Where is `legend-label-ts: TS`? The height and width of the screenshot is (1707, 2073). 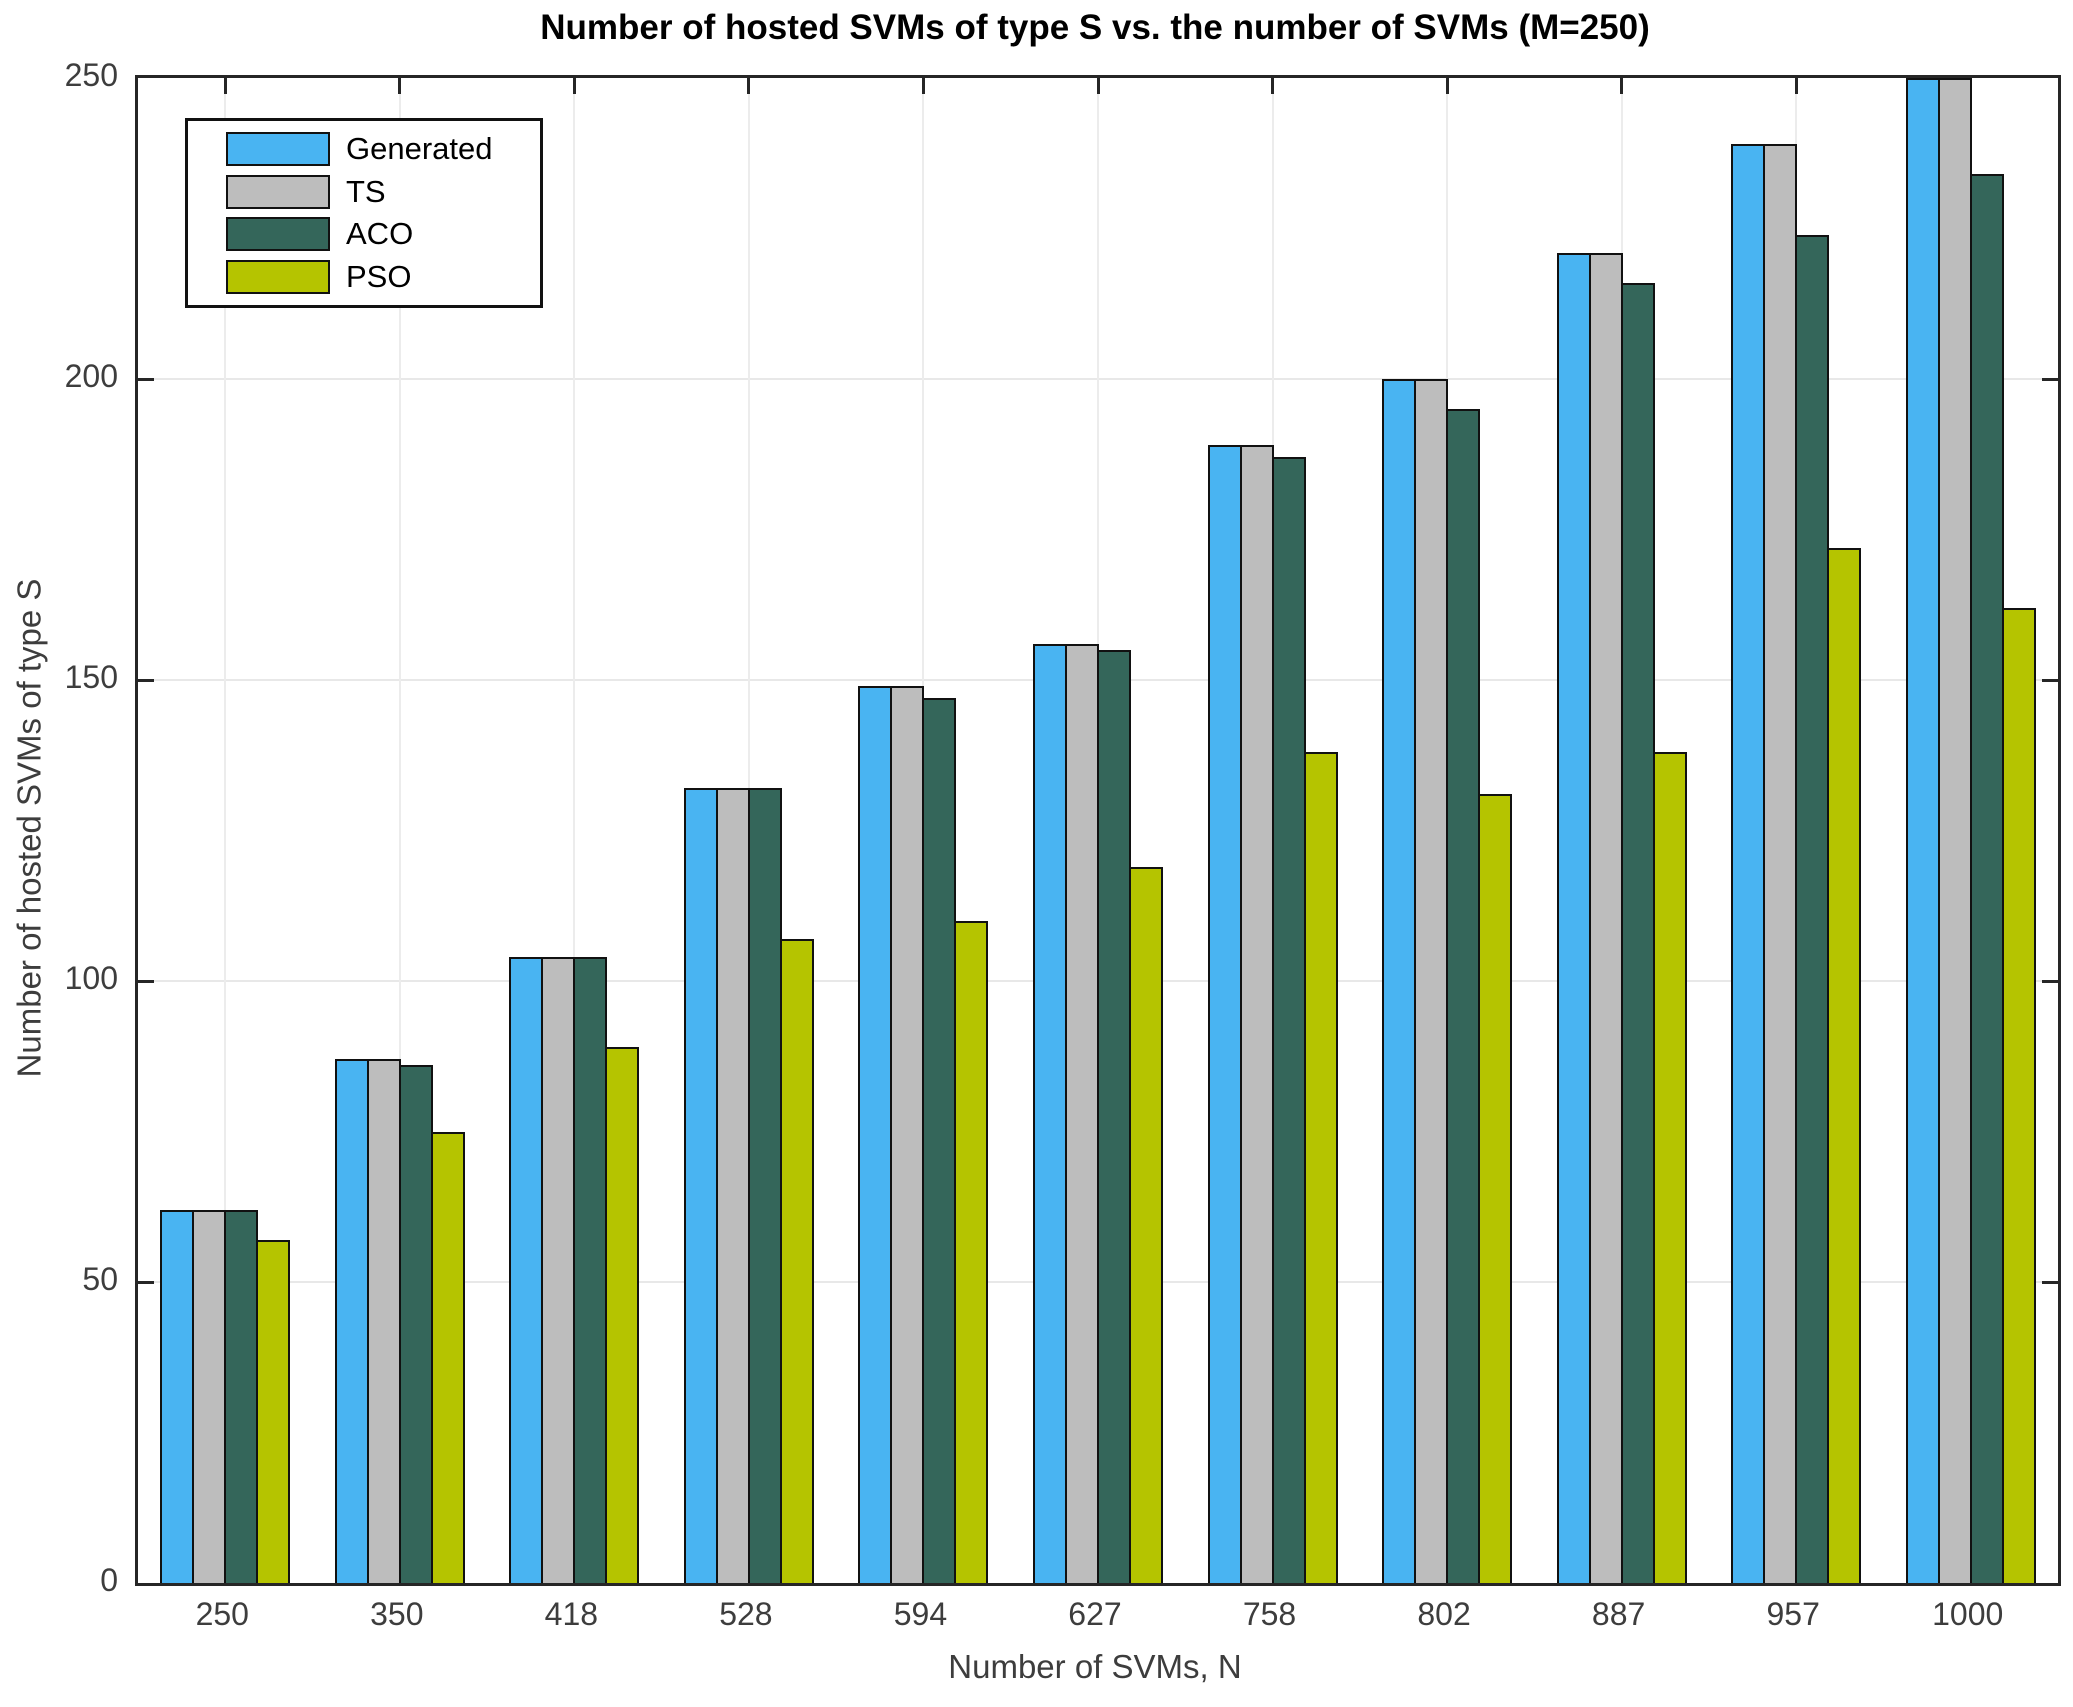
legend-label-ts: TS is located at coordinates (366, 191).